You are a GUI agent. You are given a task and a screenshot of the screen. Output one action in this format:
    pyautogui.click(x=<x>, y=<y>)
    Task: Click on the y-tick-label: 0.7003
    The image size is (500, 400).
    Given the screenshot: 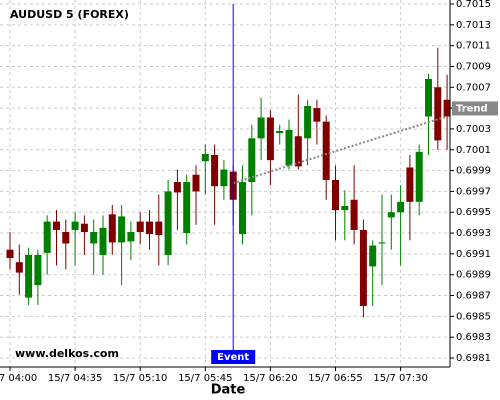 What is the action you would take?
    pyautogui.click(x=473, y=129)
    